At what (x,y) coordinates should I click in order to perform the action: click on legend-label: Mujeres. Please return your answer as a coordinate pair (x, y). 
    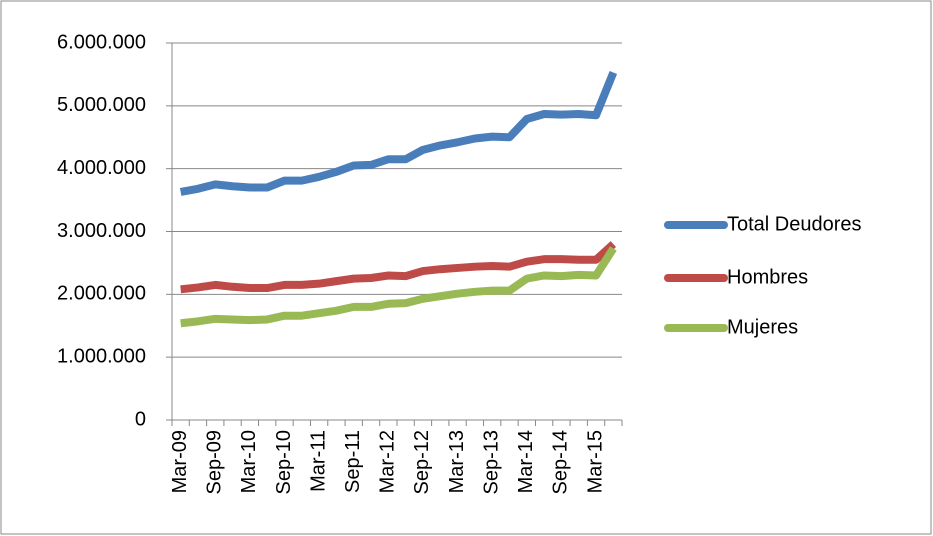
    Looking at the image, I should click on (762, 327).